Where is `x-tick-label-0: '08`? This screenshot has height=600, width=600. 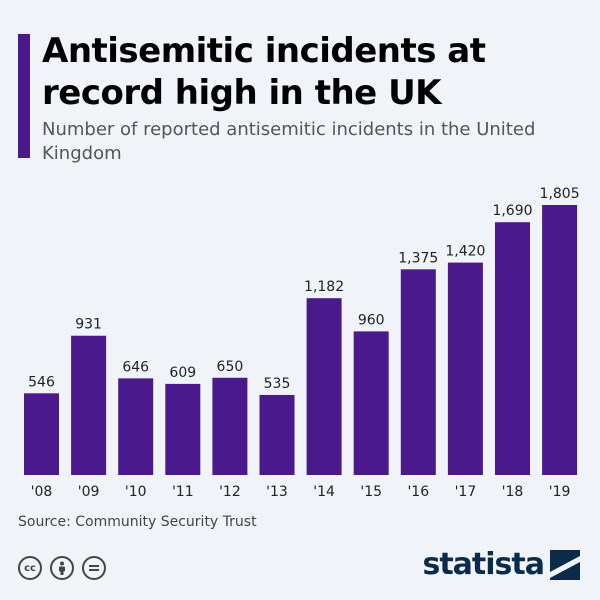 x-tick-label-0: '08 is located at coordinates (42, 492).